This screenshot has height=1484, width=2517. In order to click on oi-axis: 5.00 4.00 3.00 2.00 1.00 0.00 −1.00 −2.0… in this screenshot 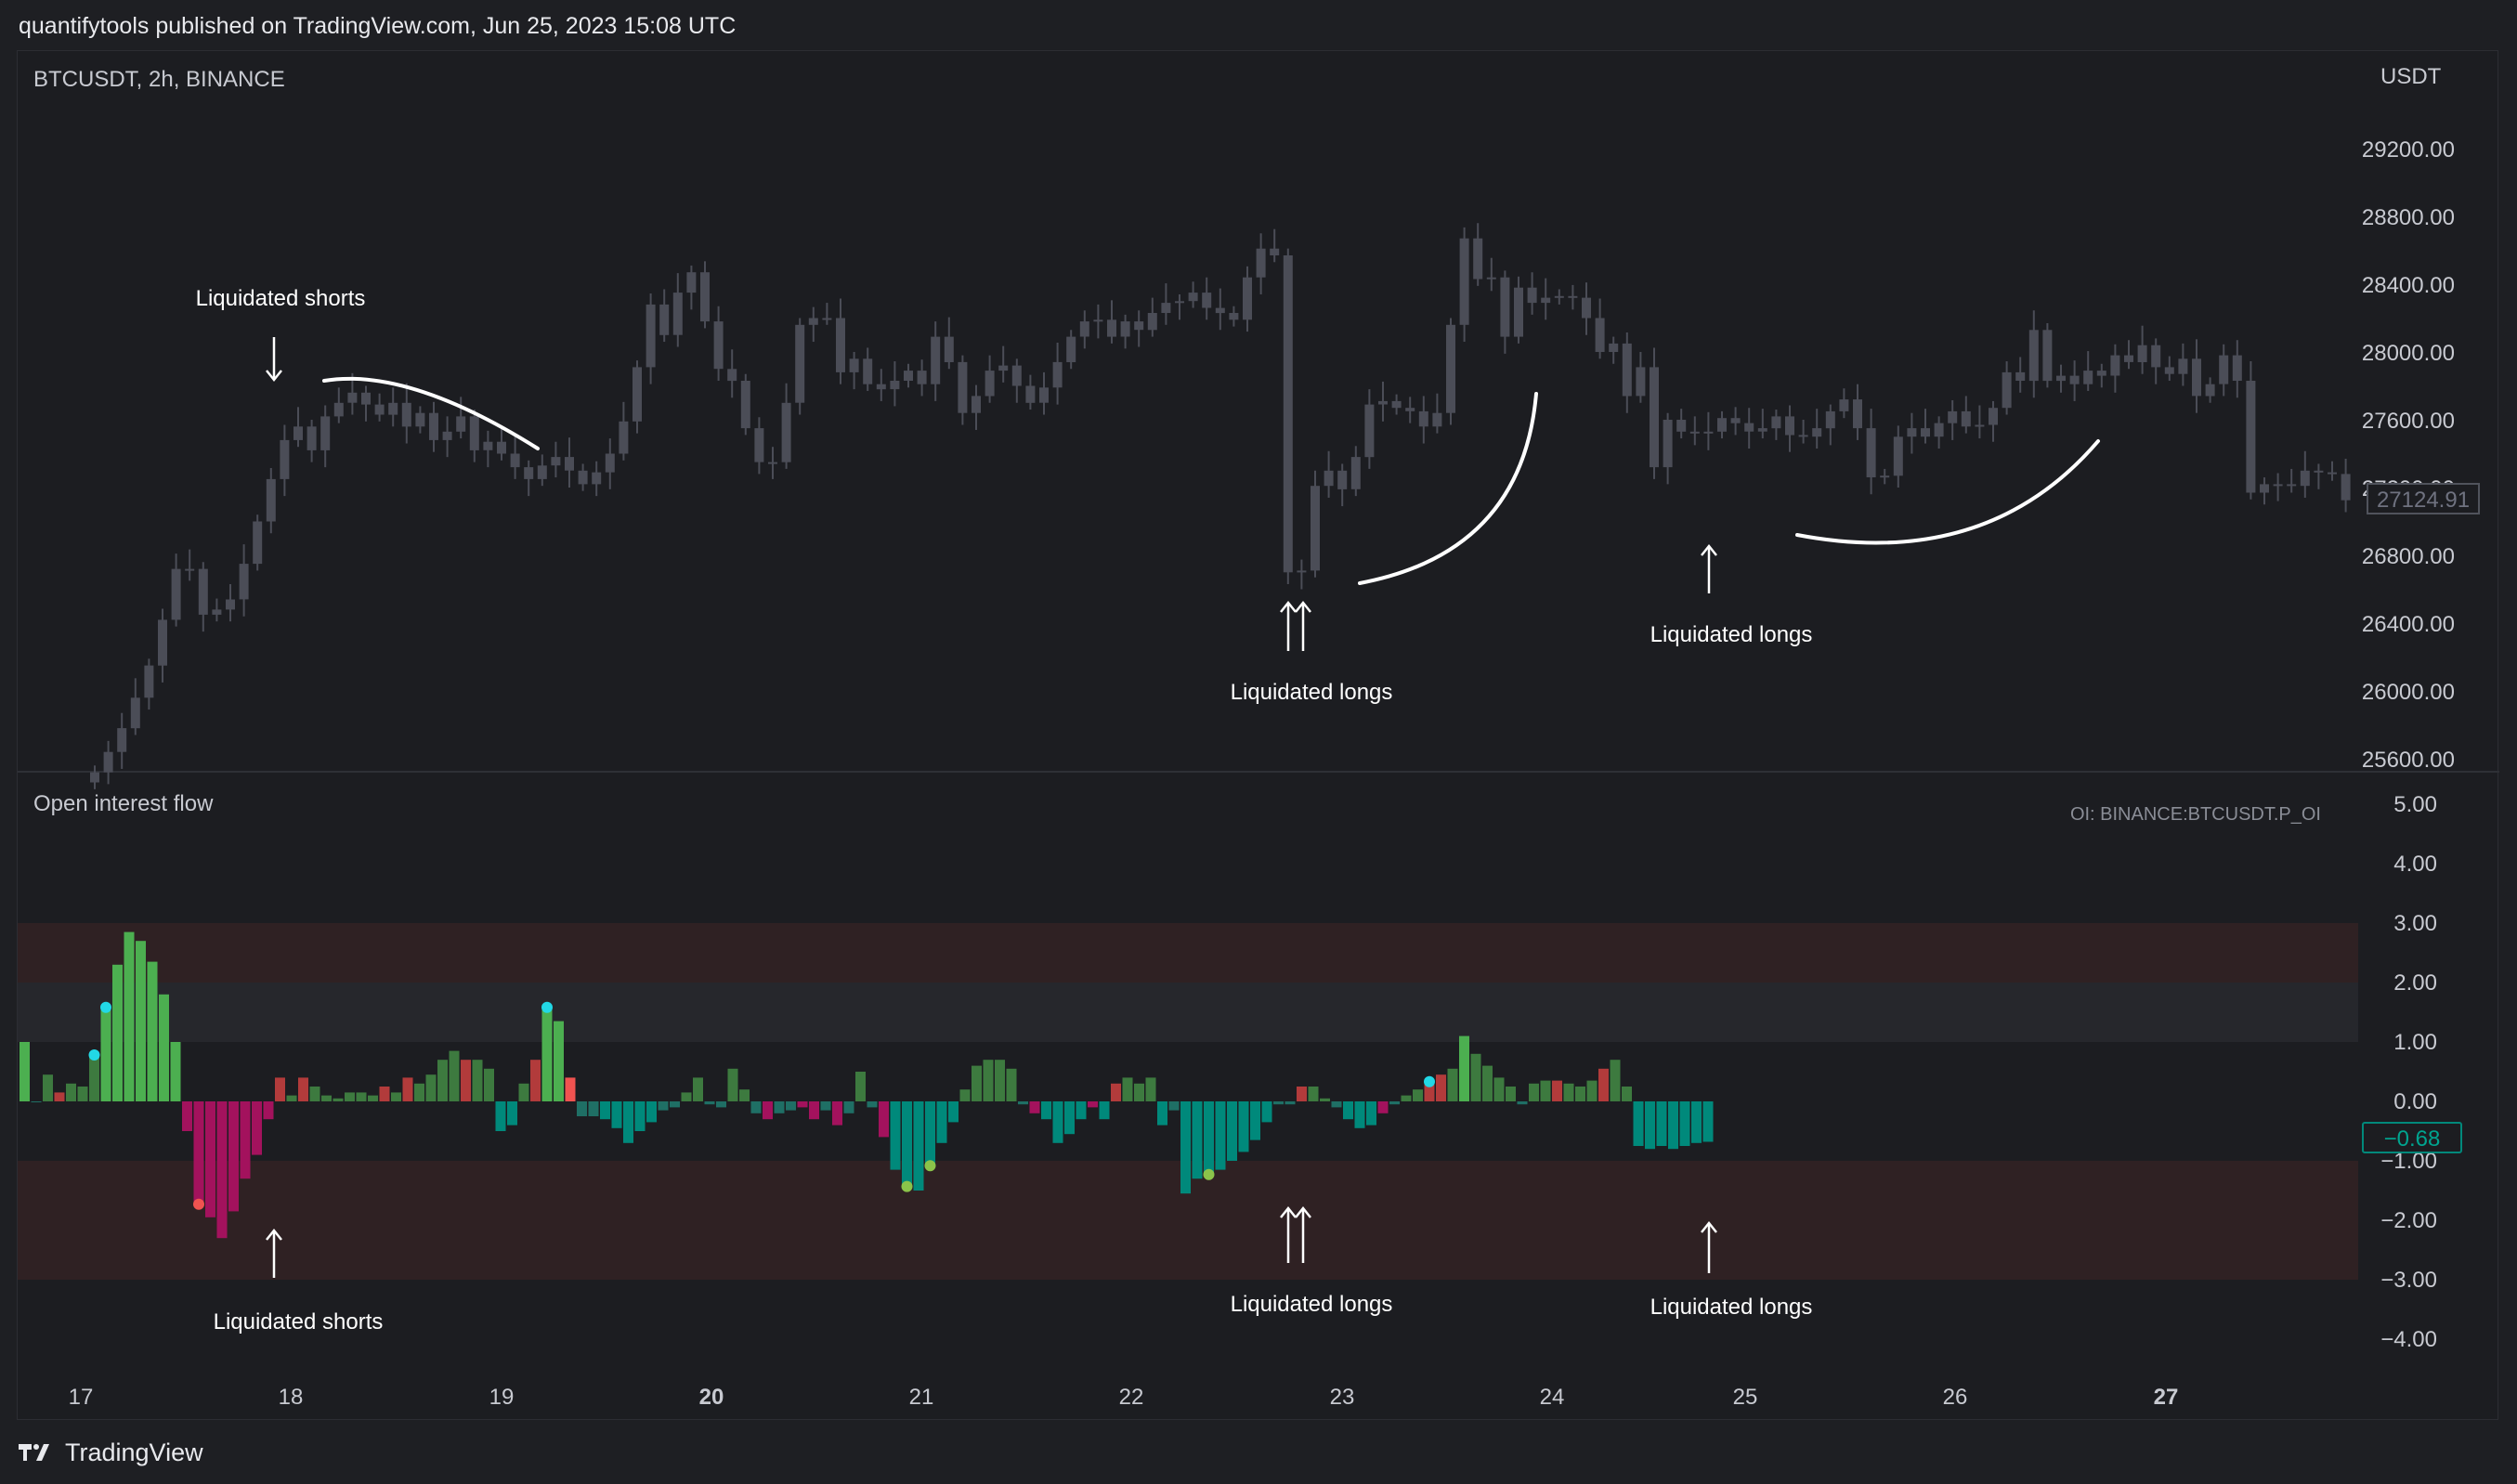, I will do `click(2408, 1072)`.